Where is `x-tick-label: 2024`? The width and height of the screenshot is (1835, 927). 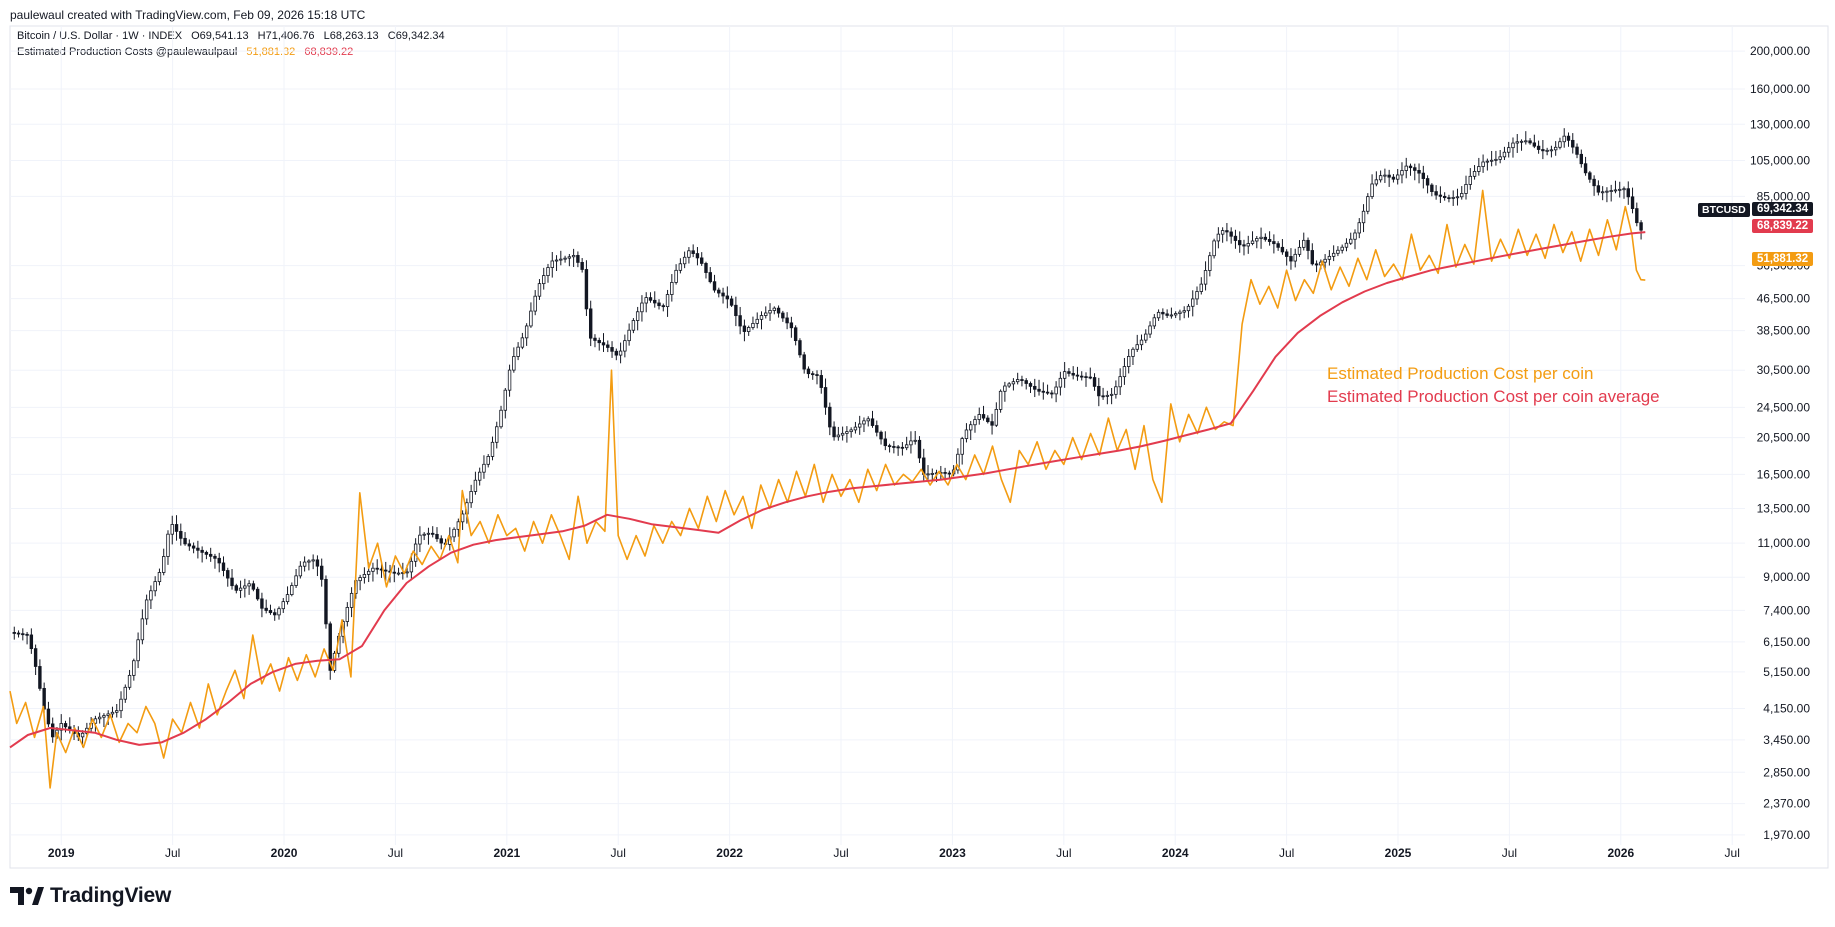 x-tick-label: 2024 is located at coordinates (1175, 853).